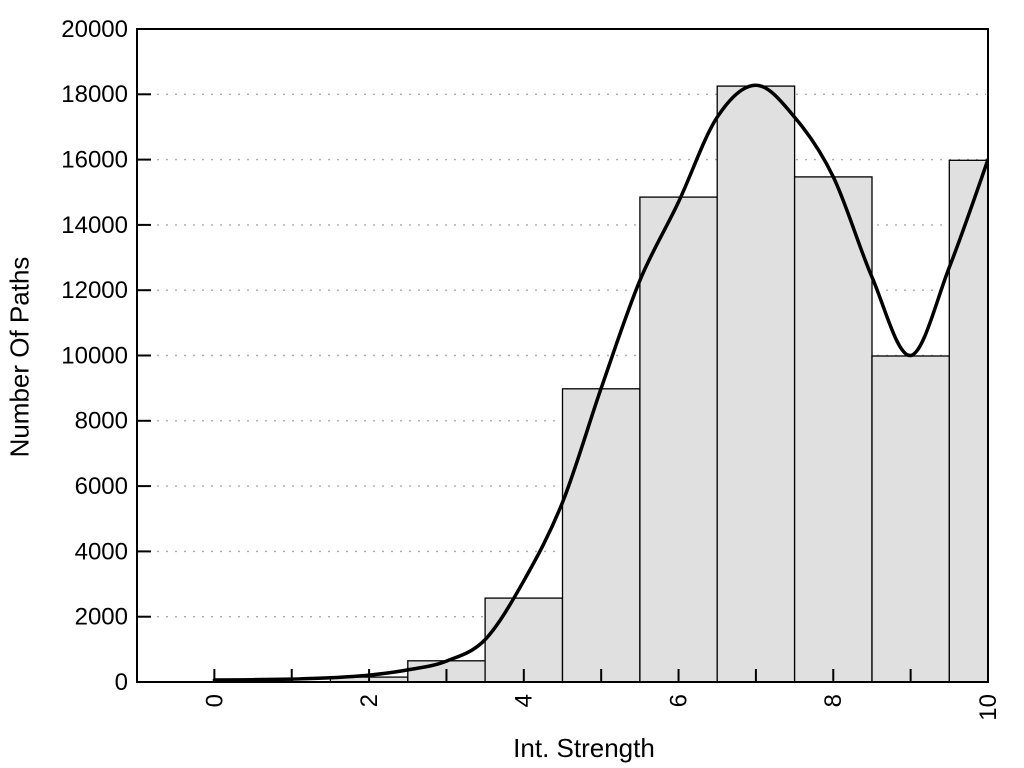 This screenshot has width=1024, height=768. I want to click on y-tick-label: 18000, so click(94, 94).